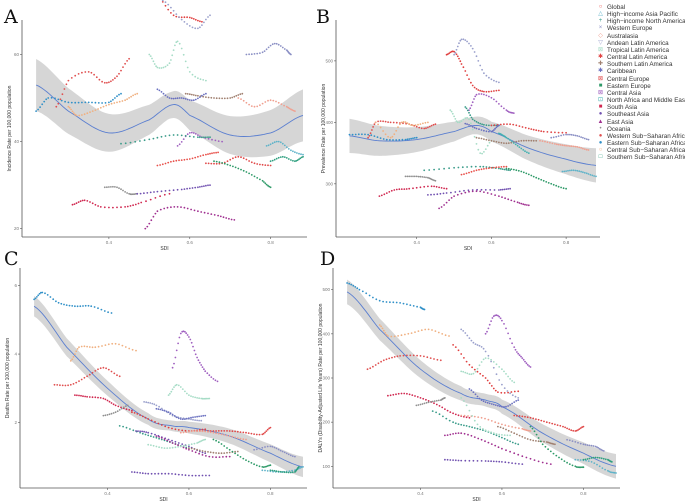 Image resolution: width=685 pixels, height=503 pixels. Describe the element at coordinates (181, 95) in the screenshot. I see `series-caribbean` at that location.